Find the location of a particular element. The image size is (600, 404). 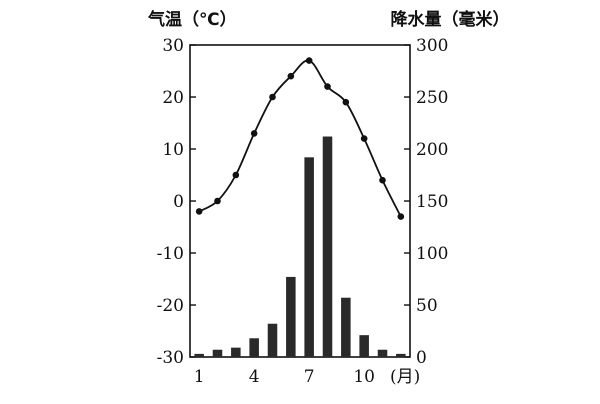

y-left-tick-label: 30 is located at coordinates (173, 46).